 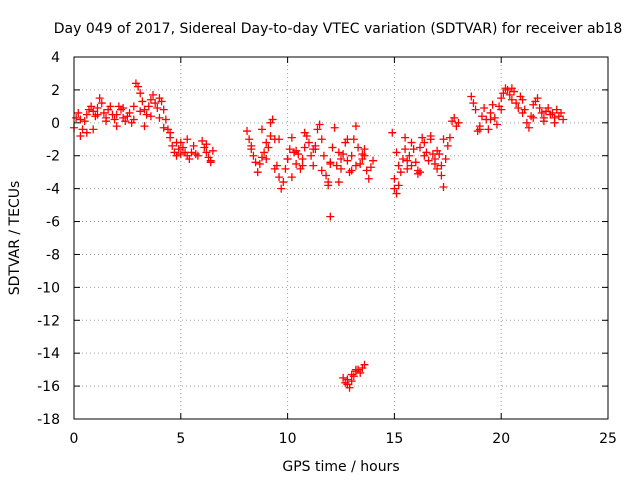 What do you see at coordinates (53, 255) in the screenshot?
I see `y-tick-label: -8` at bounding box center [53, 255].